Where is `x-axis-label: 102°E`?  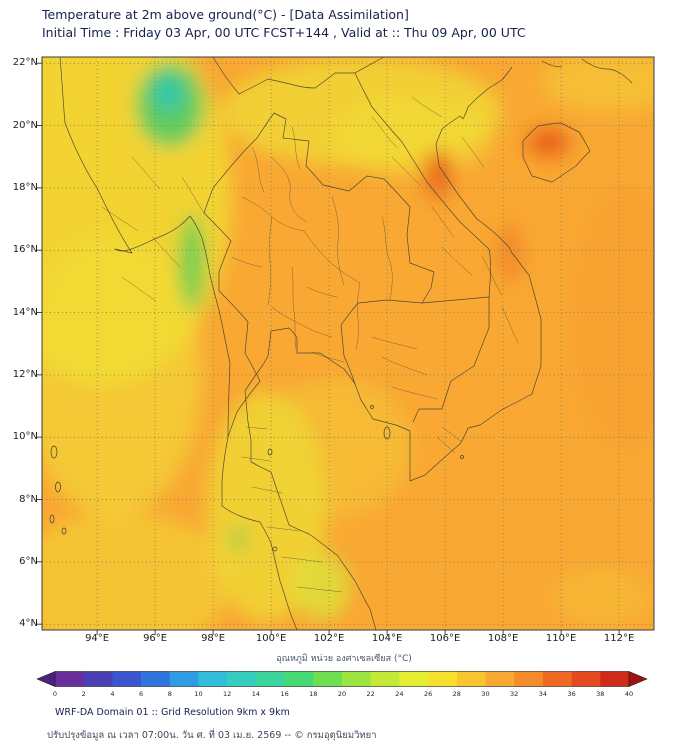
x-axis-label: 102°E is located at coordinates (329, 638).